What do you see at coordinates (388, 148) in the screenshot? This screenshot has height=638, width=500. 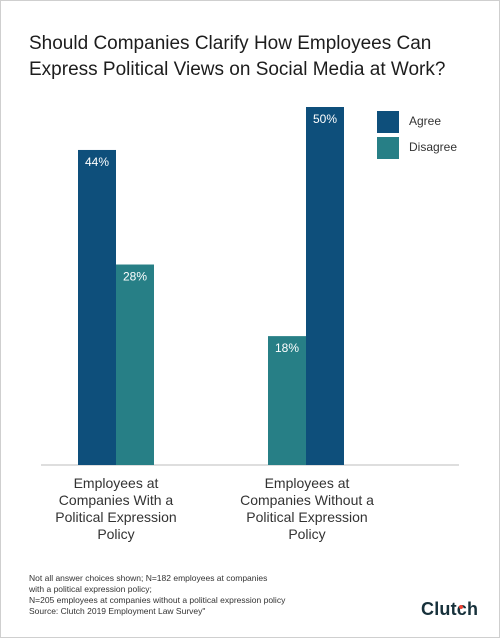 I see `legend-swatch-disagree` at bounding box center [388, 148].